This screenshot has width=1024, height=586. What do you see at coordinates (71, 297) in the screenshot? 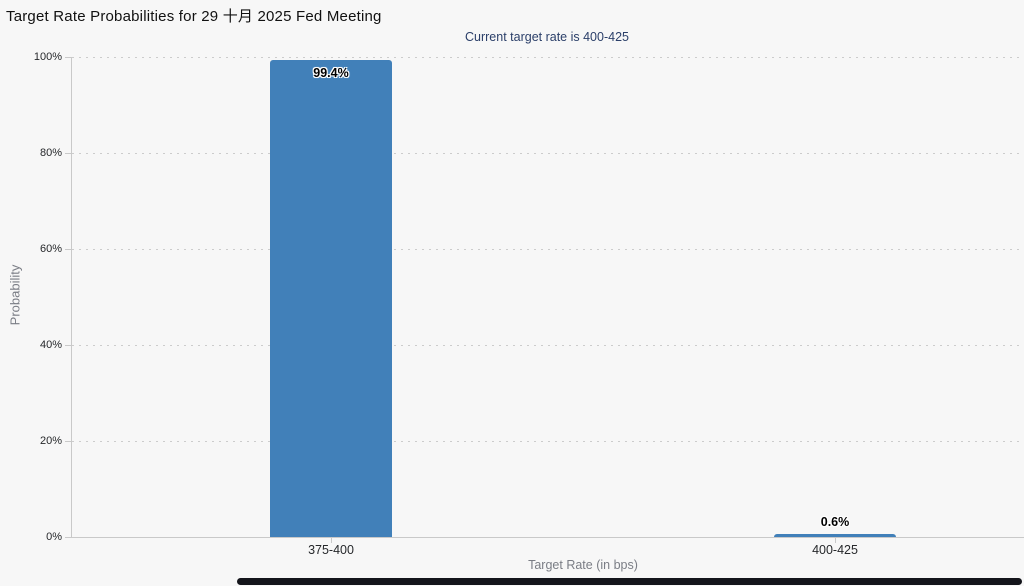
I see `y-axis-line` at bounding box center [71, 297].